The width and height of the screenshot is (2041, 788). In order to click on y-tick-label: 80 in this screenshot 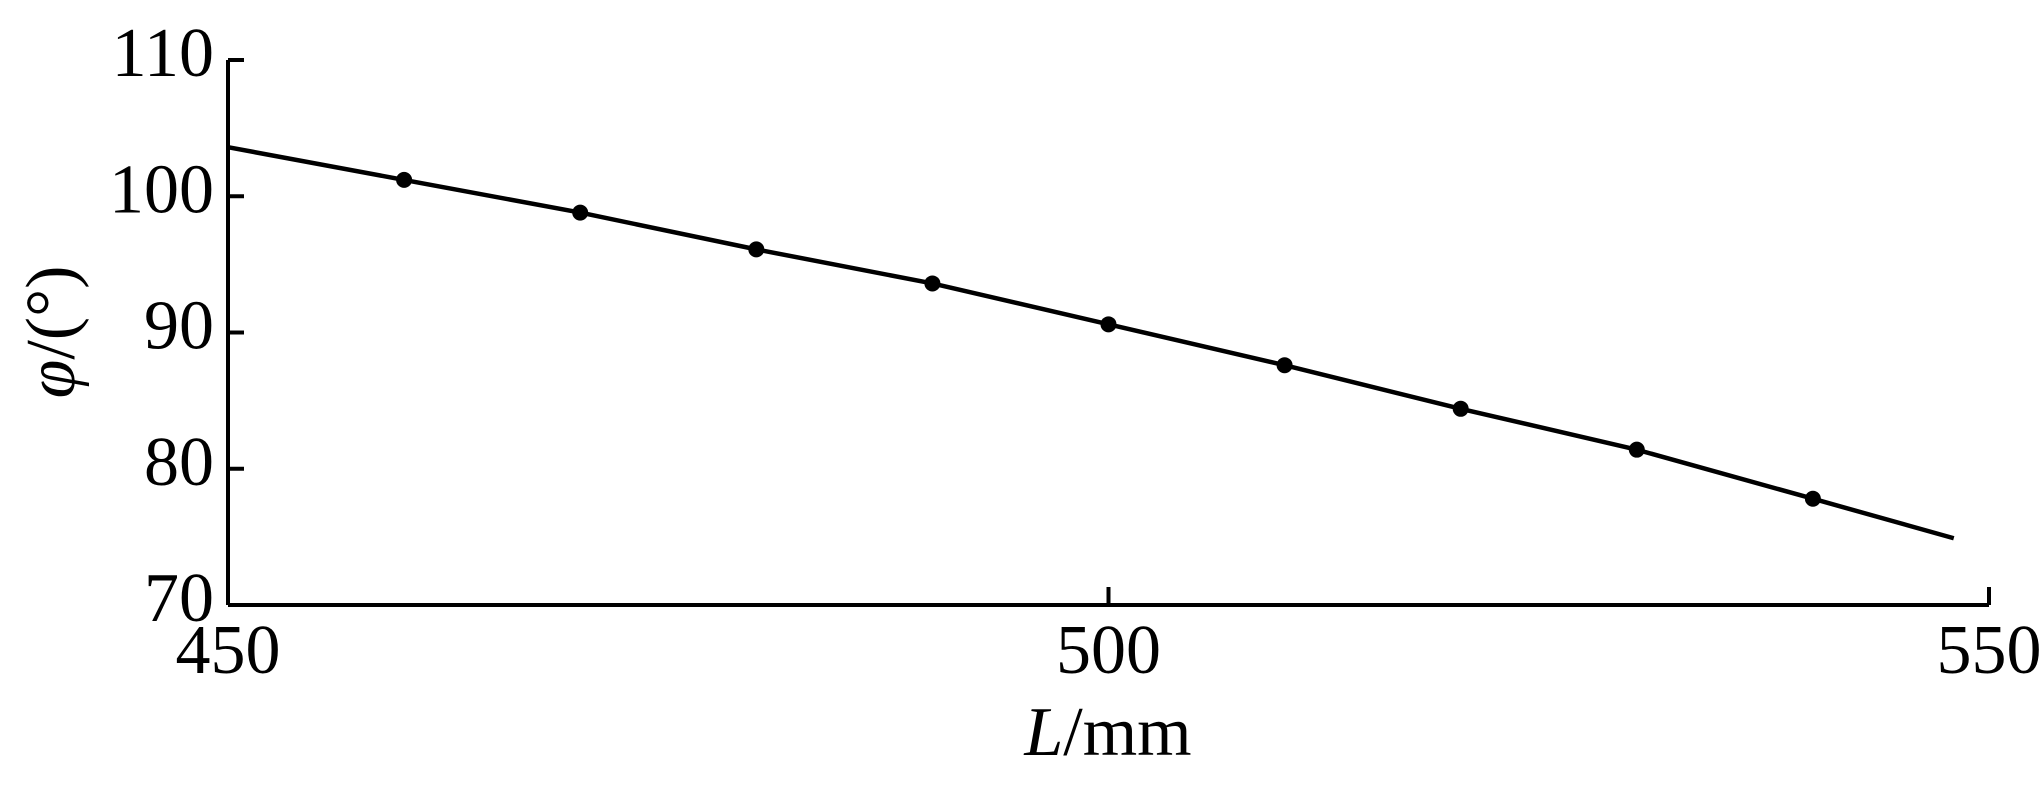, I will do `click(179, 462)`.